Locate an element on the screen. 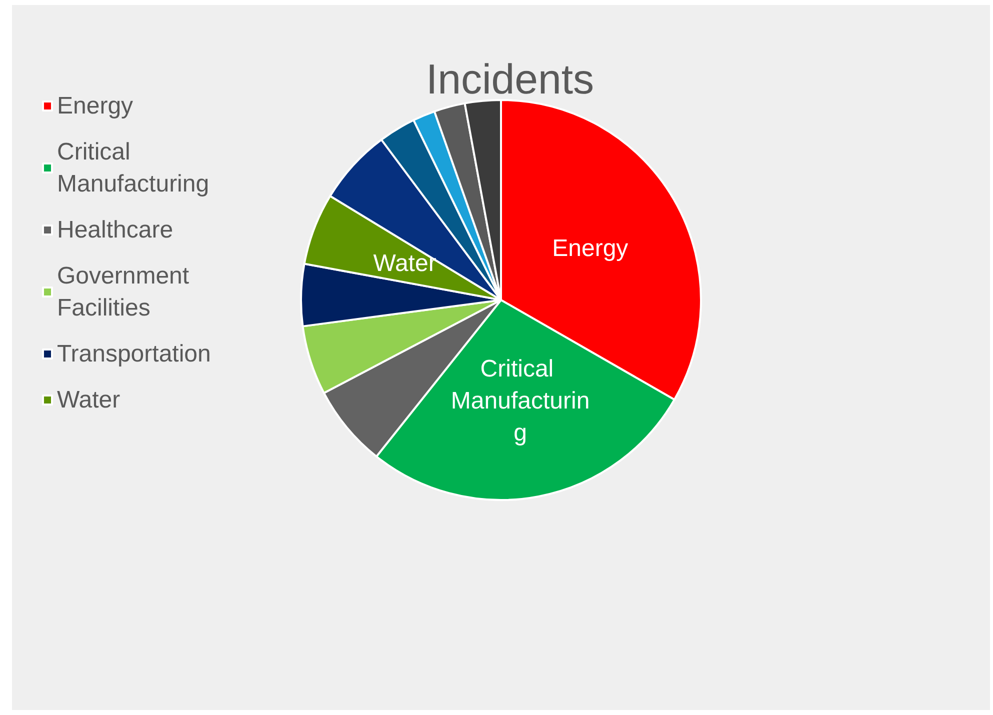 This screenshot has height=715, width=993. chart-title: Incidents is located at coordinates (510, 79).